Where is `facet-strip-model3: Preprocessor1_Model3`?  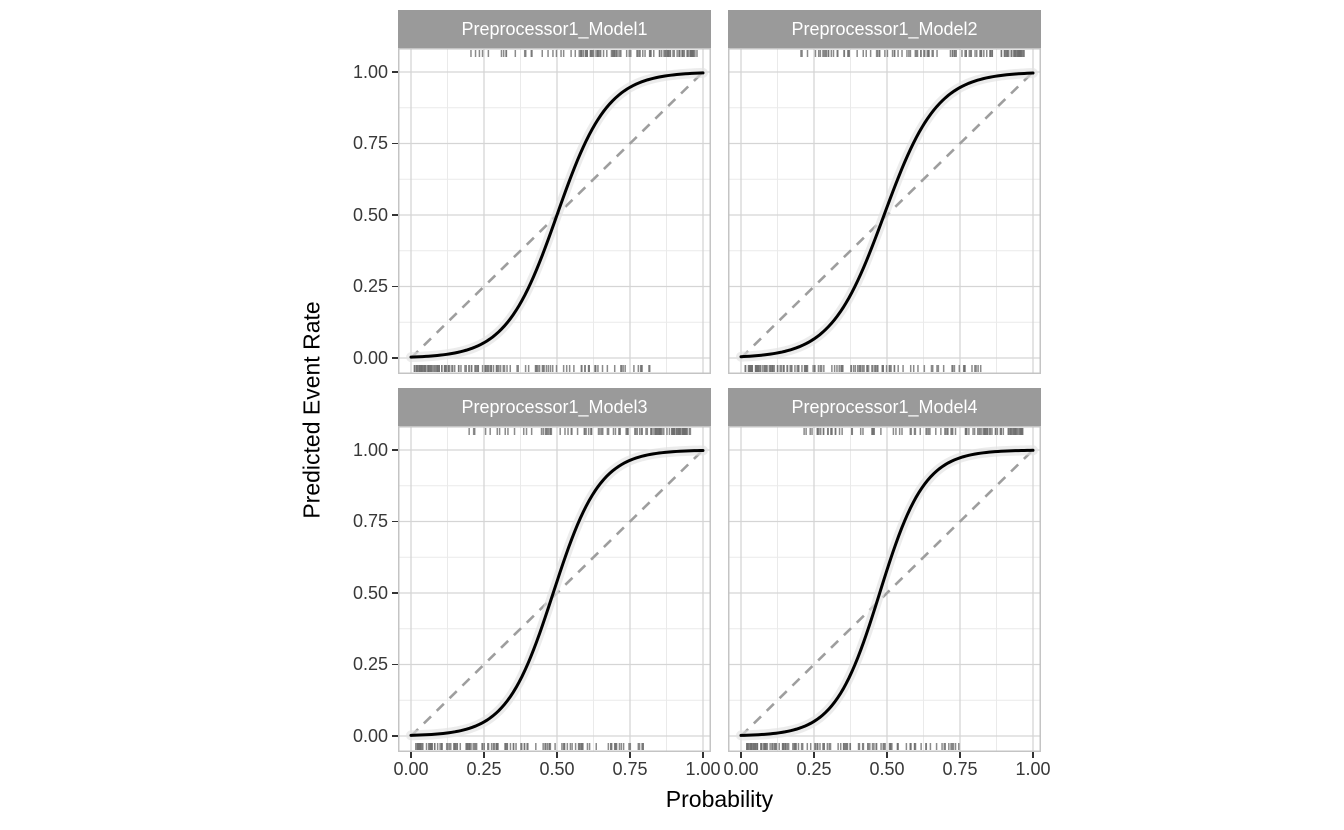
facet-strip-model3: Preprocessor1_Model3 is located at coordinates (554, 407).